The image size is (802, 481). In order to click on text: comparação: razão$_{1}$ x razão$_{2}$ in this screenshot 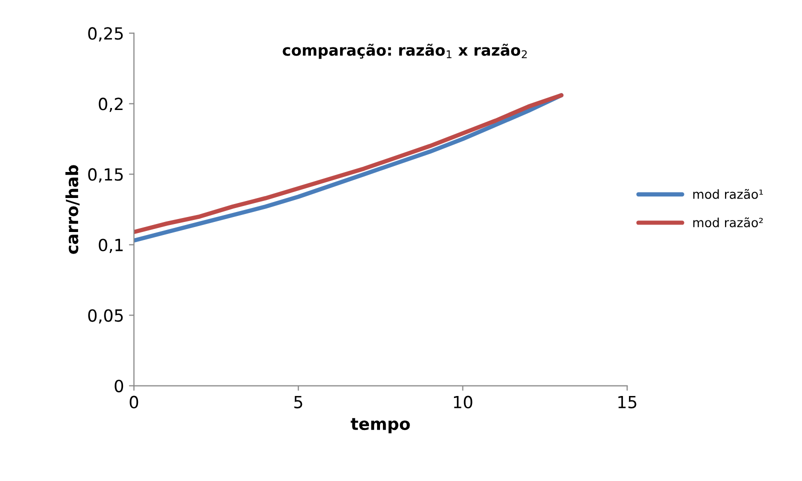, I will do `click(404, 51)`.